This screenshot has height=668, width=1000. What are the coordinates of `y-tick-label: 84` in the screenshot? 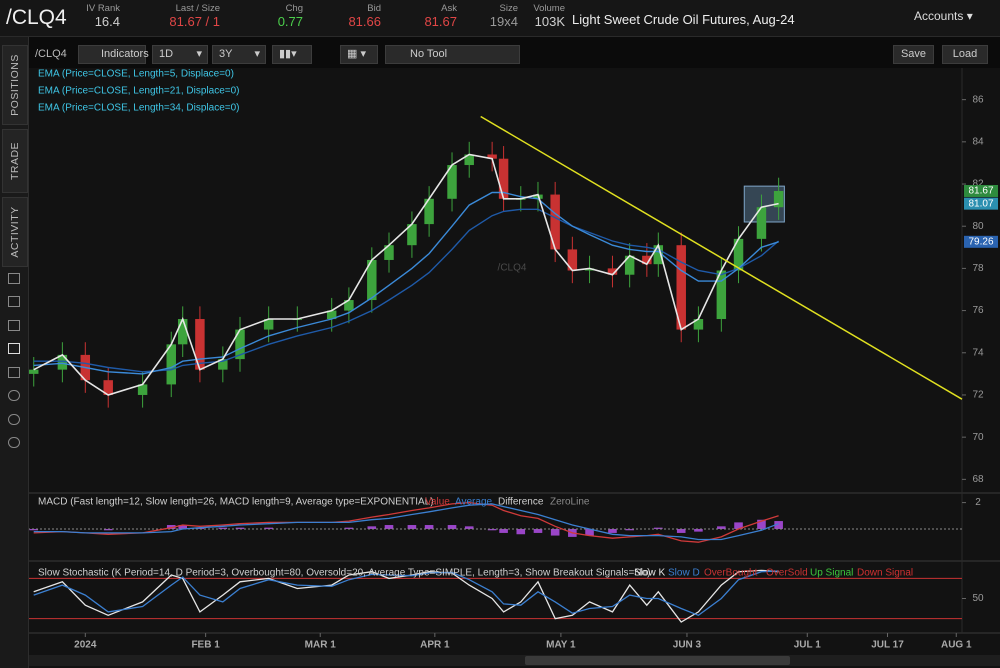 It's located at (978, 141).